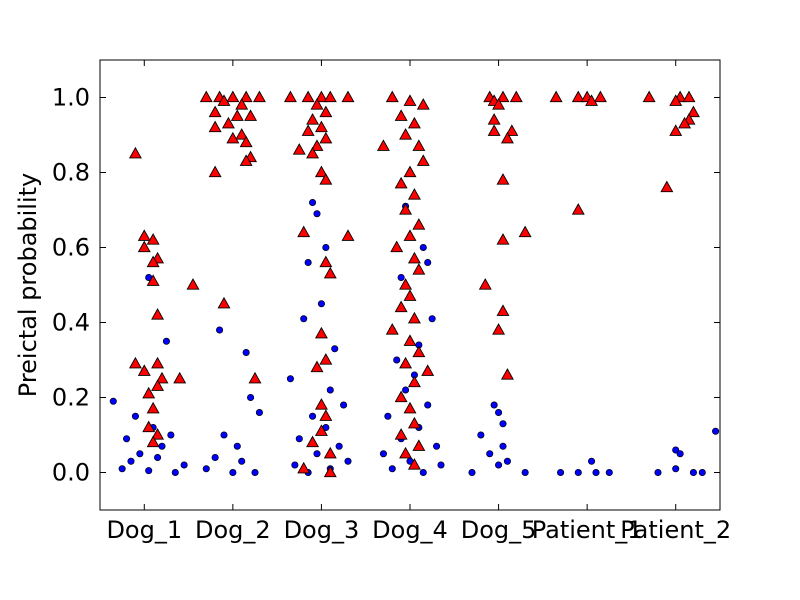  I want to click on x-tick-label: Dog_4, so click(410, 530).